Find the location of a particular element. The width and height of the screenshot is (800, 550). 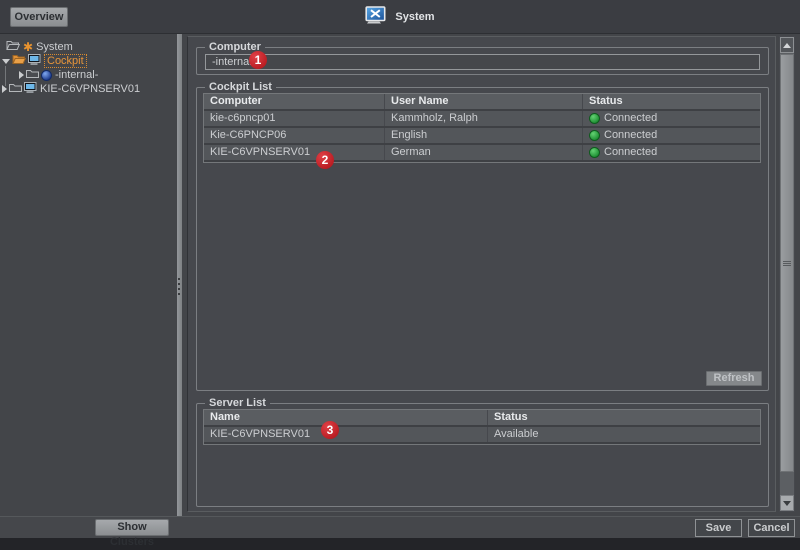

globe-icon is located at coordinates (46, 75).